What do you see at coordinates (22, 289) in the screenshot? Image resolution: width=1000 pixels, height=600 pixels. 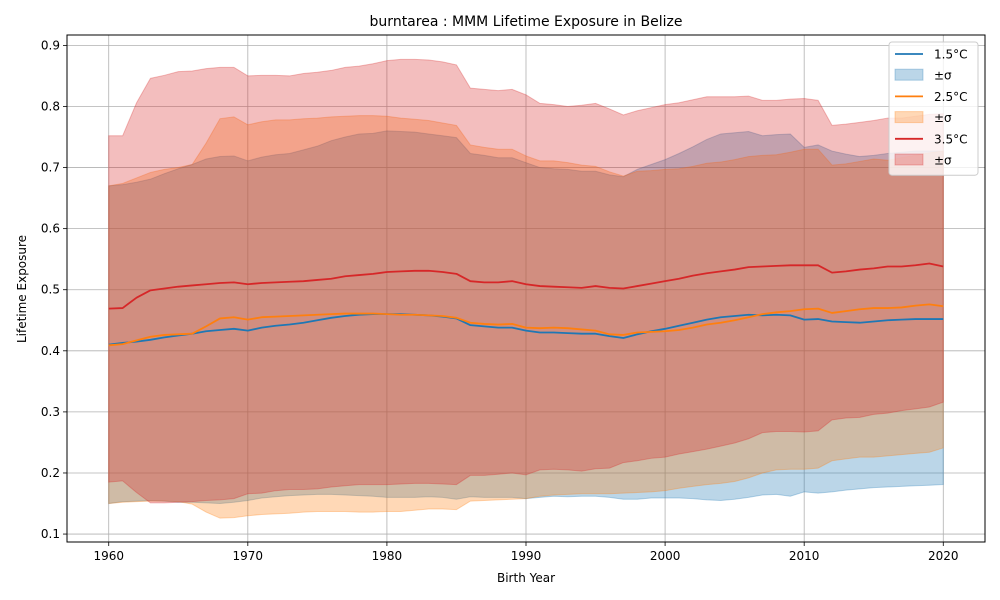 I see `y-axis-label: Lifetime Exposure` at bounding box center [22, 289].